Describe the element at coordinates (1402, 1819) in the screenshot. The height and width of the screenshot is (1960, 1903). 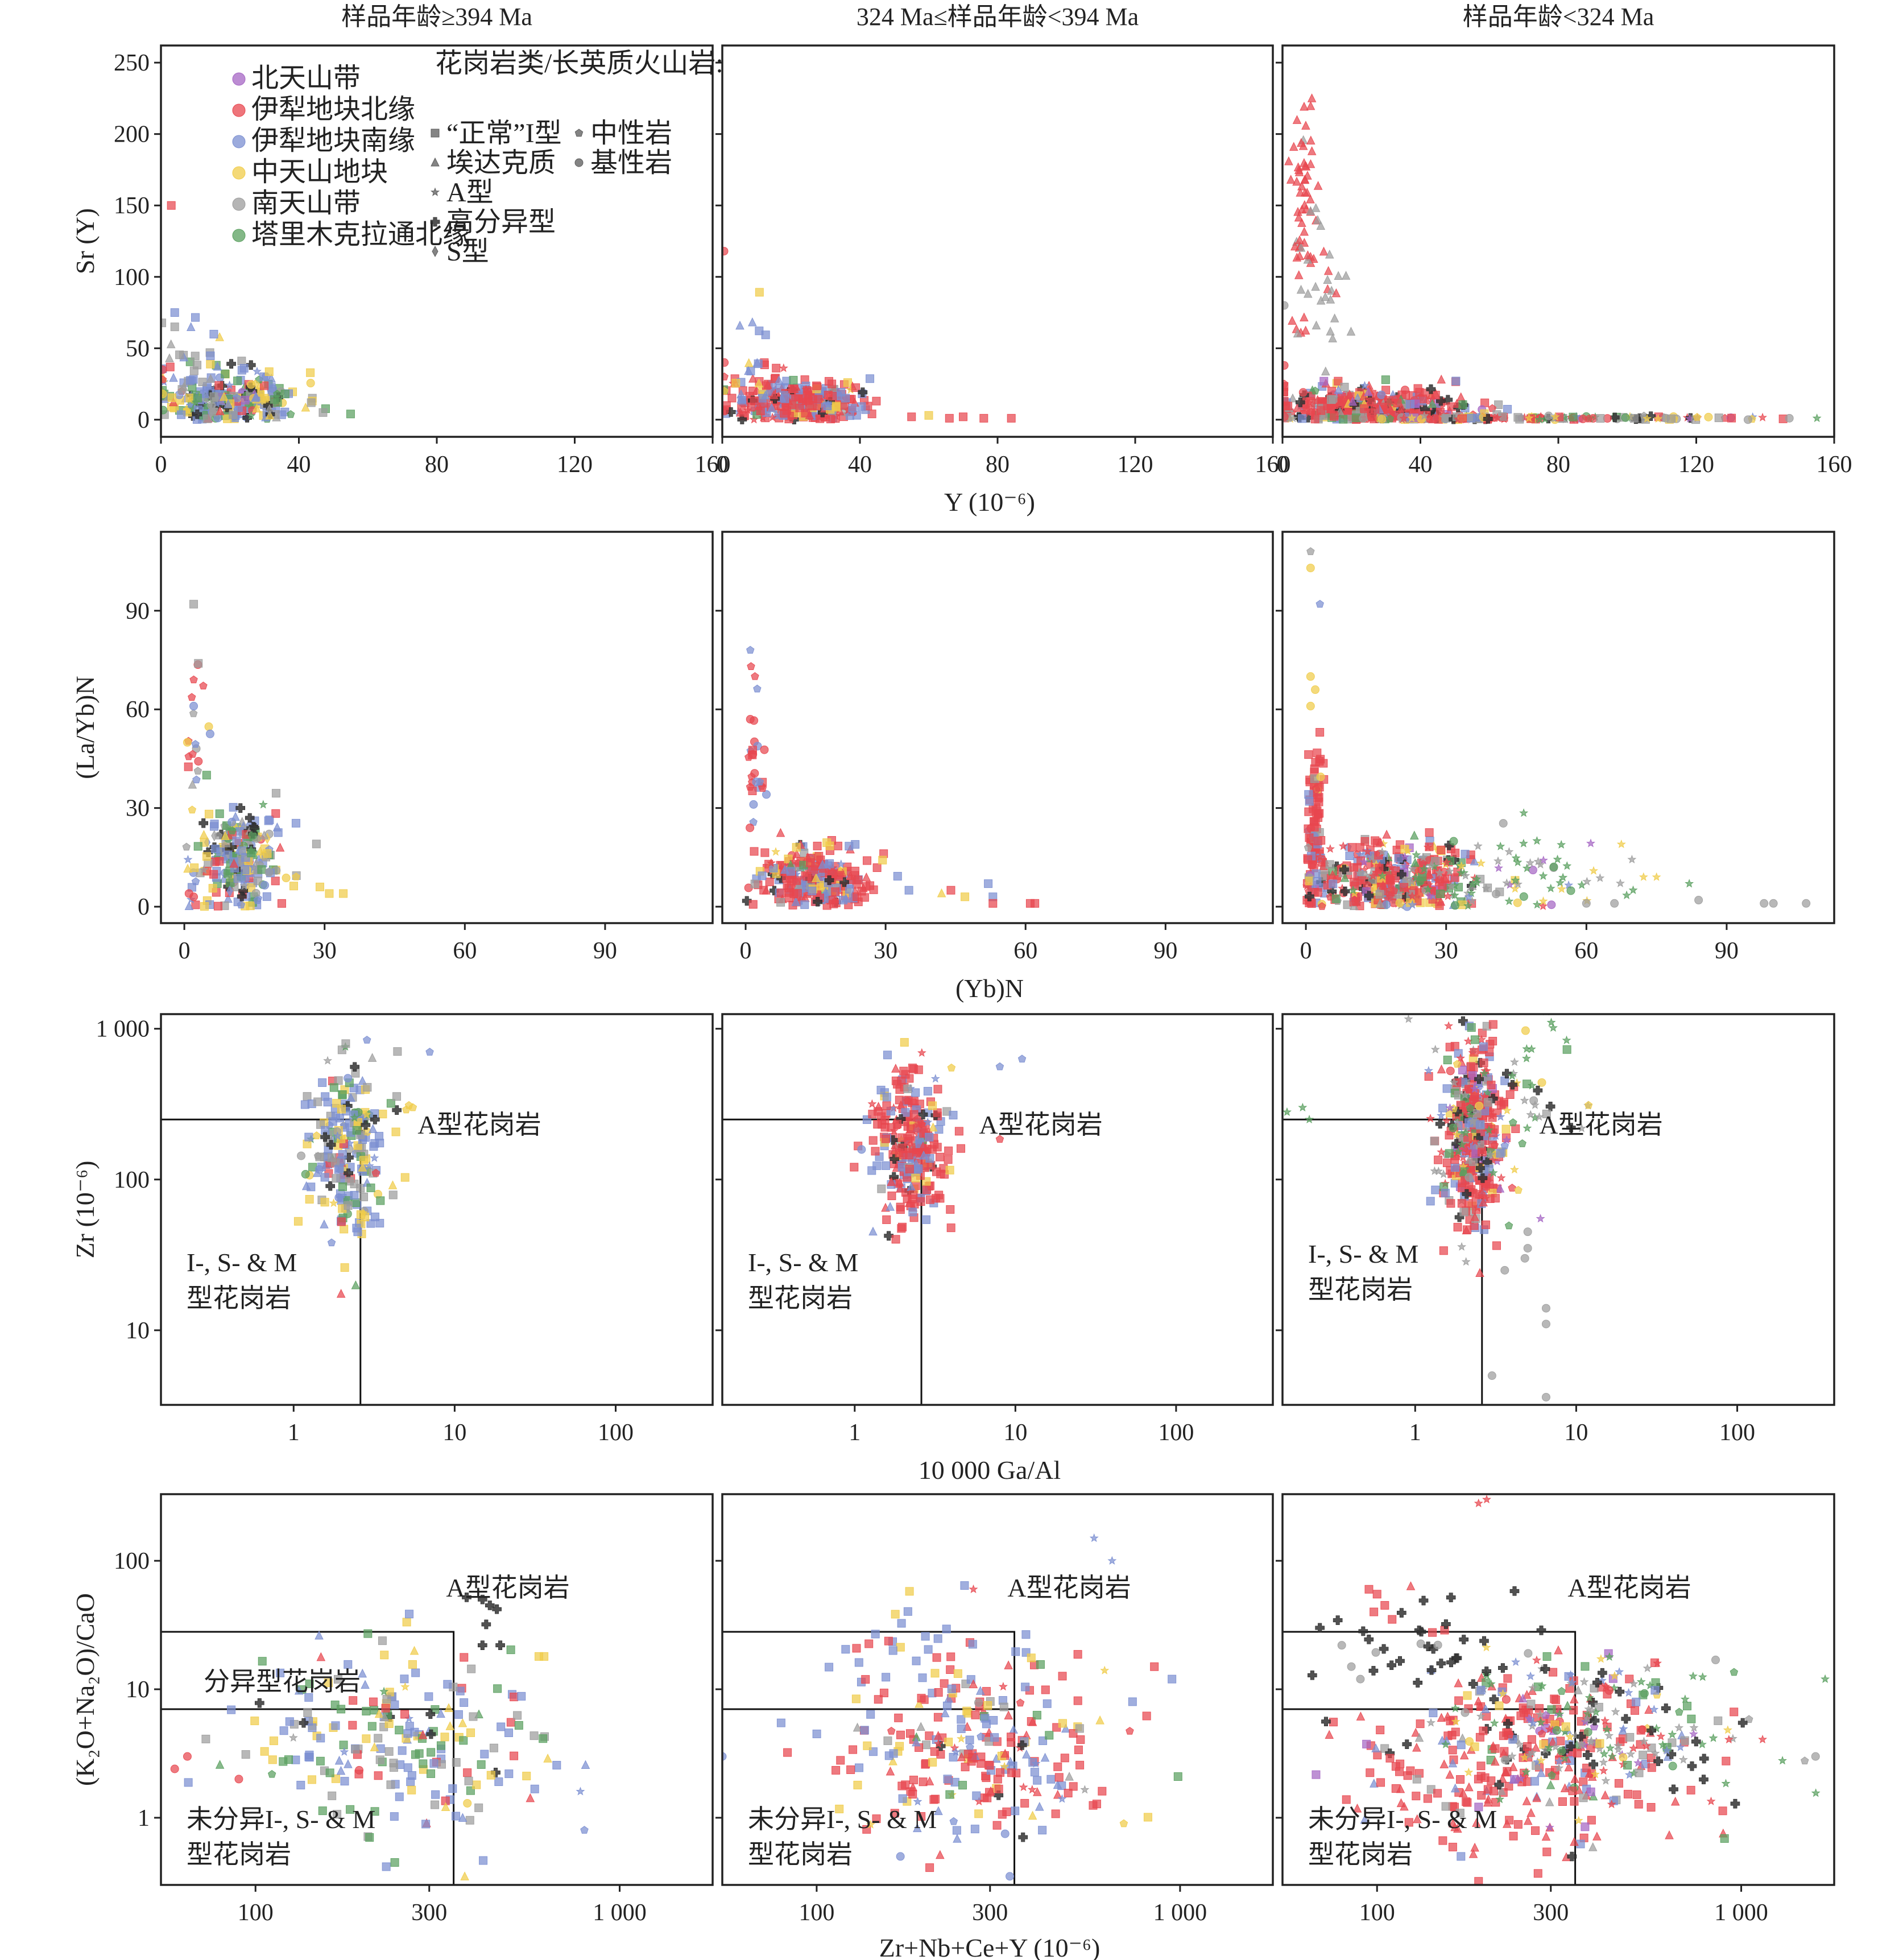
I see `region-label-unfractionated: 未分异I-, S- & M` at that location.